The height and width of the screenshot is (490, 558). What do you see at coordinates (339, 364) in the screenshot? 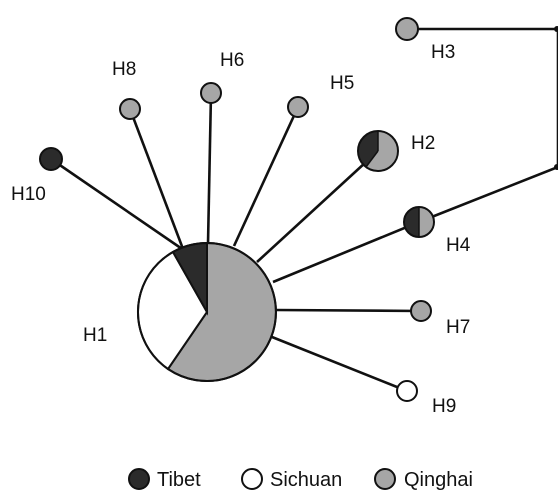
I see `edge-h1-h9` at bounding box center [339, 364].